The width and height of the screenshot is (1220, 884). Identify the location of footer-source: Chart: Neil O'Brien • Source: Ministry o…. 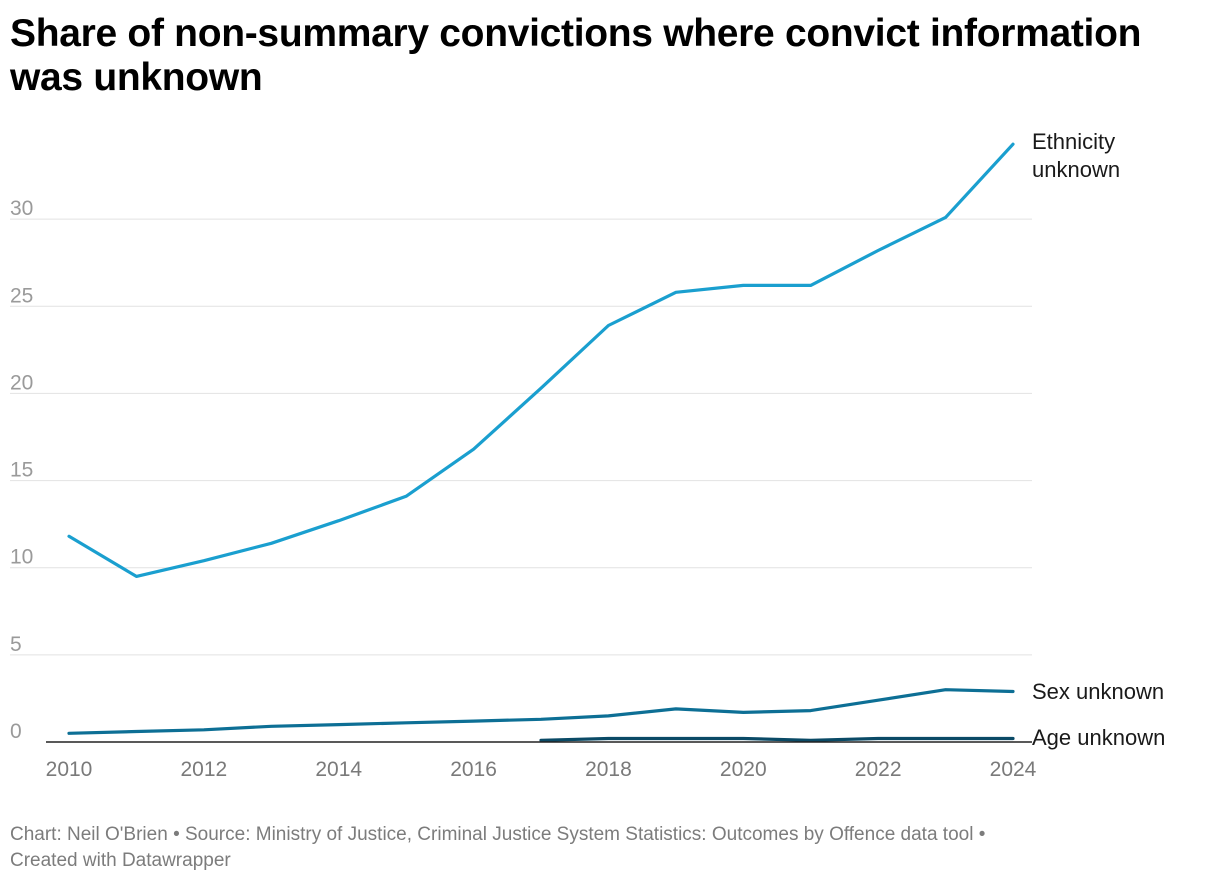
(498, 834).